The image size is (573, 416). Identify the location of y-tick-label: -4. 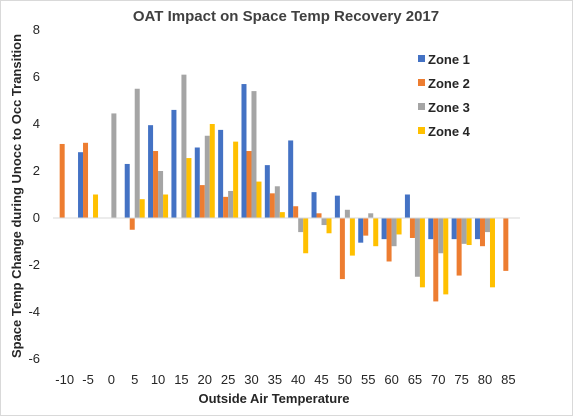
(34, 311).